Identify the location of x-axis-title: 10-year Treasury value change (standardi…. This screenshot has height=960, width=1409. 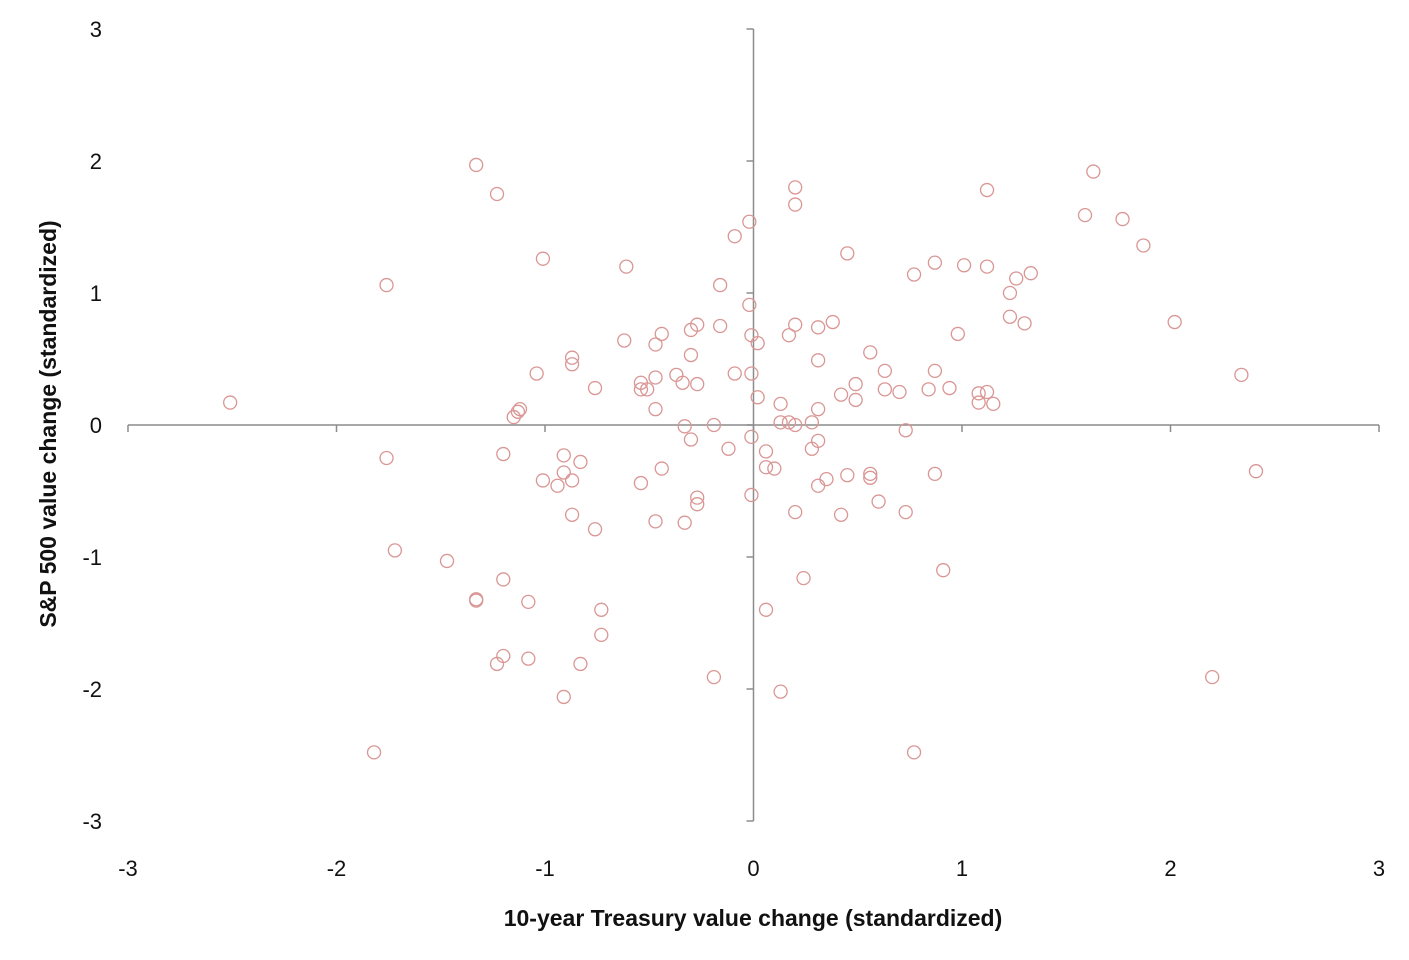
(753, 918).